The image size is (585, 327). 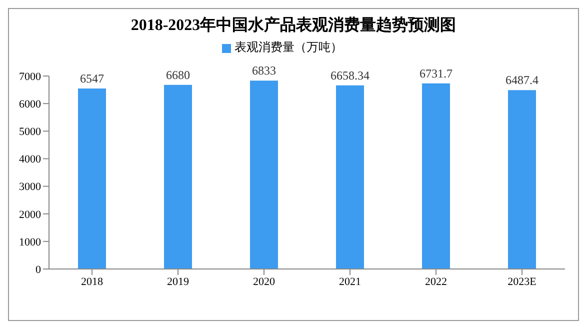 I want to click on y-tick-label: 2000, so click(x=30, y=214).